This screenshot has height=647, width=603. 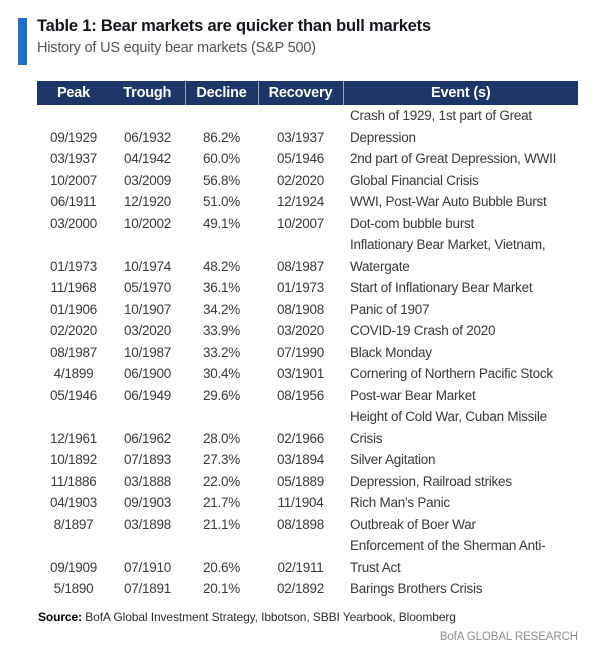 What do you see at coordinates (300, 137) in the screenshot?
I see `cell-recovery: 03/1937` at bounding box center [300, 137].